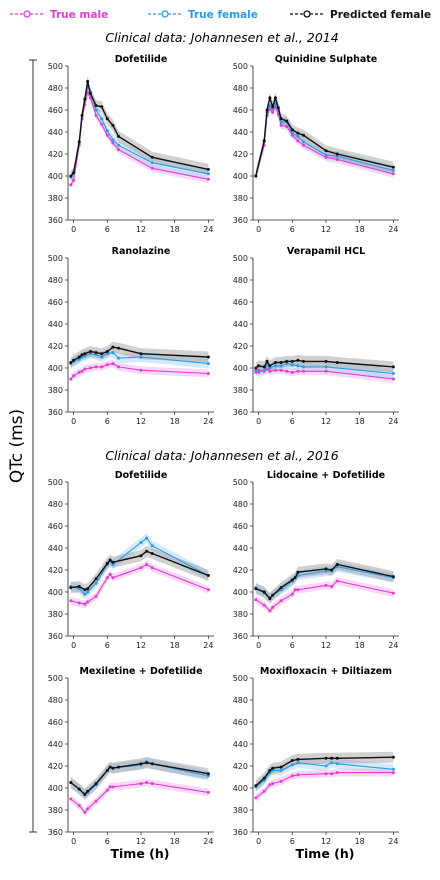 The height and width of the screenshot is (880, 440). Describe the element at coordinates (141, 59) in the screenshot. I see `panel-title: Dofetilide` at that location.